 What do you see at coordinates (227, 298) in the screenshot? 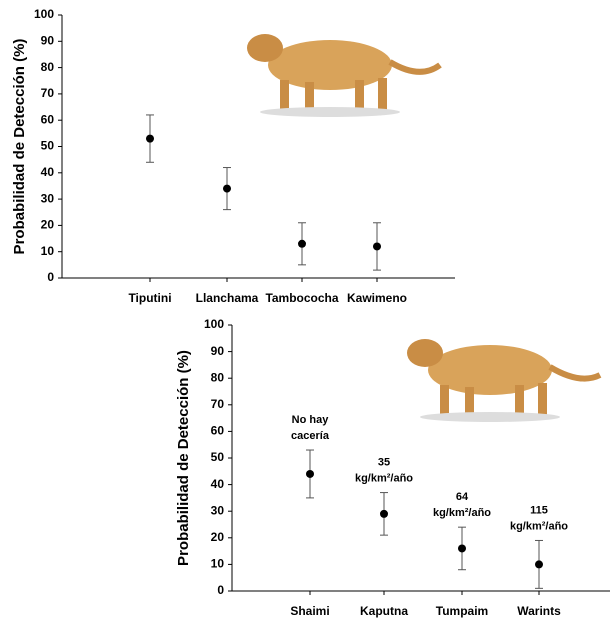
I see `x-tick-label: Llanchama` at bounding box center [227, 298].